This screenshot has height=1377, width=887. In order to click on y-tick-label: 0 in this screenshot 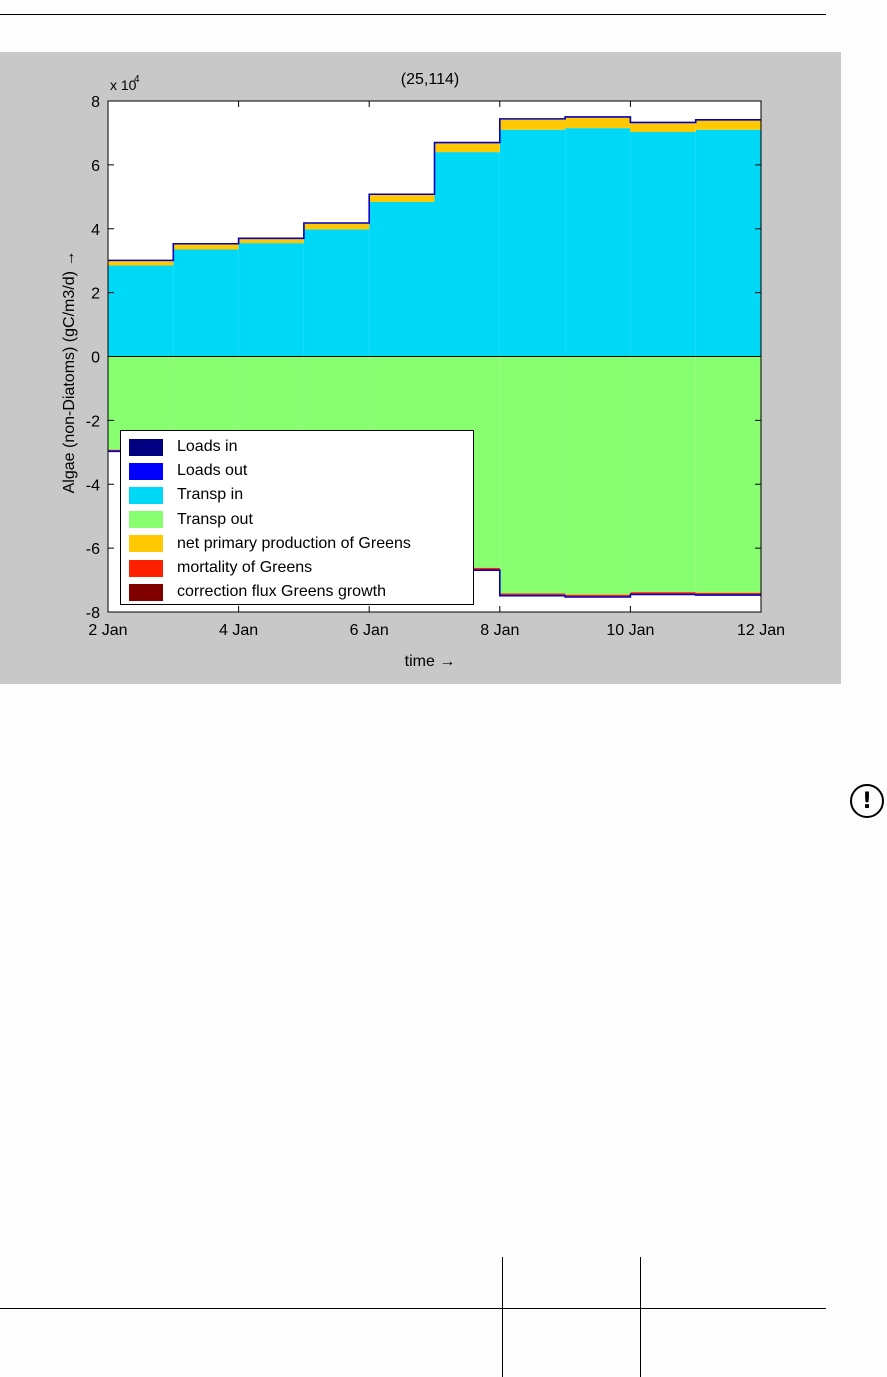, I will do `click(95, 358)`.